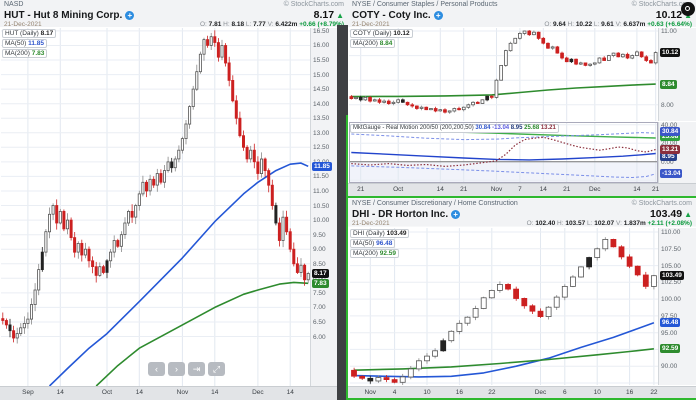 This screenshot has width=696, height=400. Describe the element at coordinates (14, 4) in the screenshot. I see `hut-exchange-label: NASD` at that location.